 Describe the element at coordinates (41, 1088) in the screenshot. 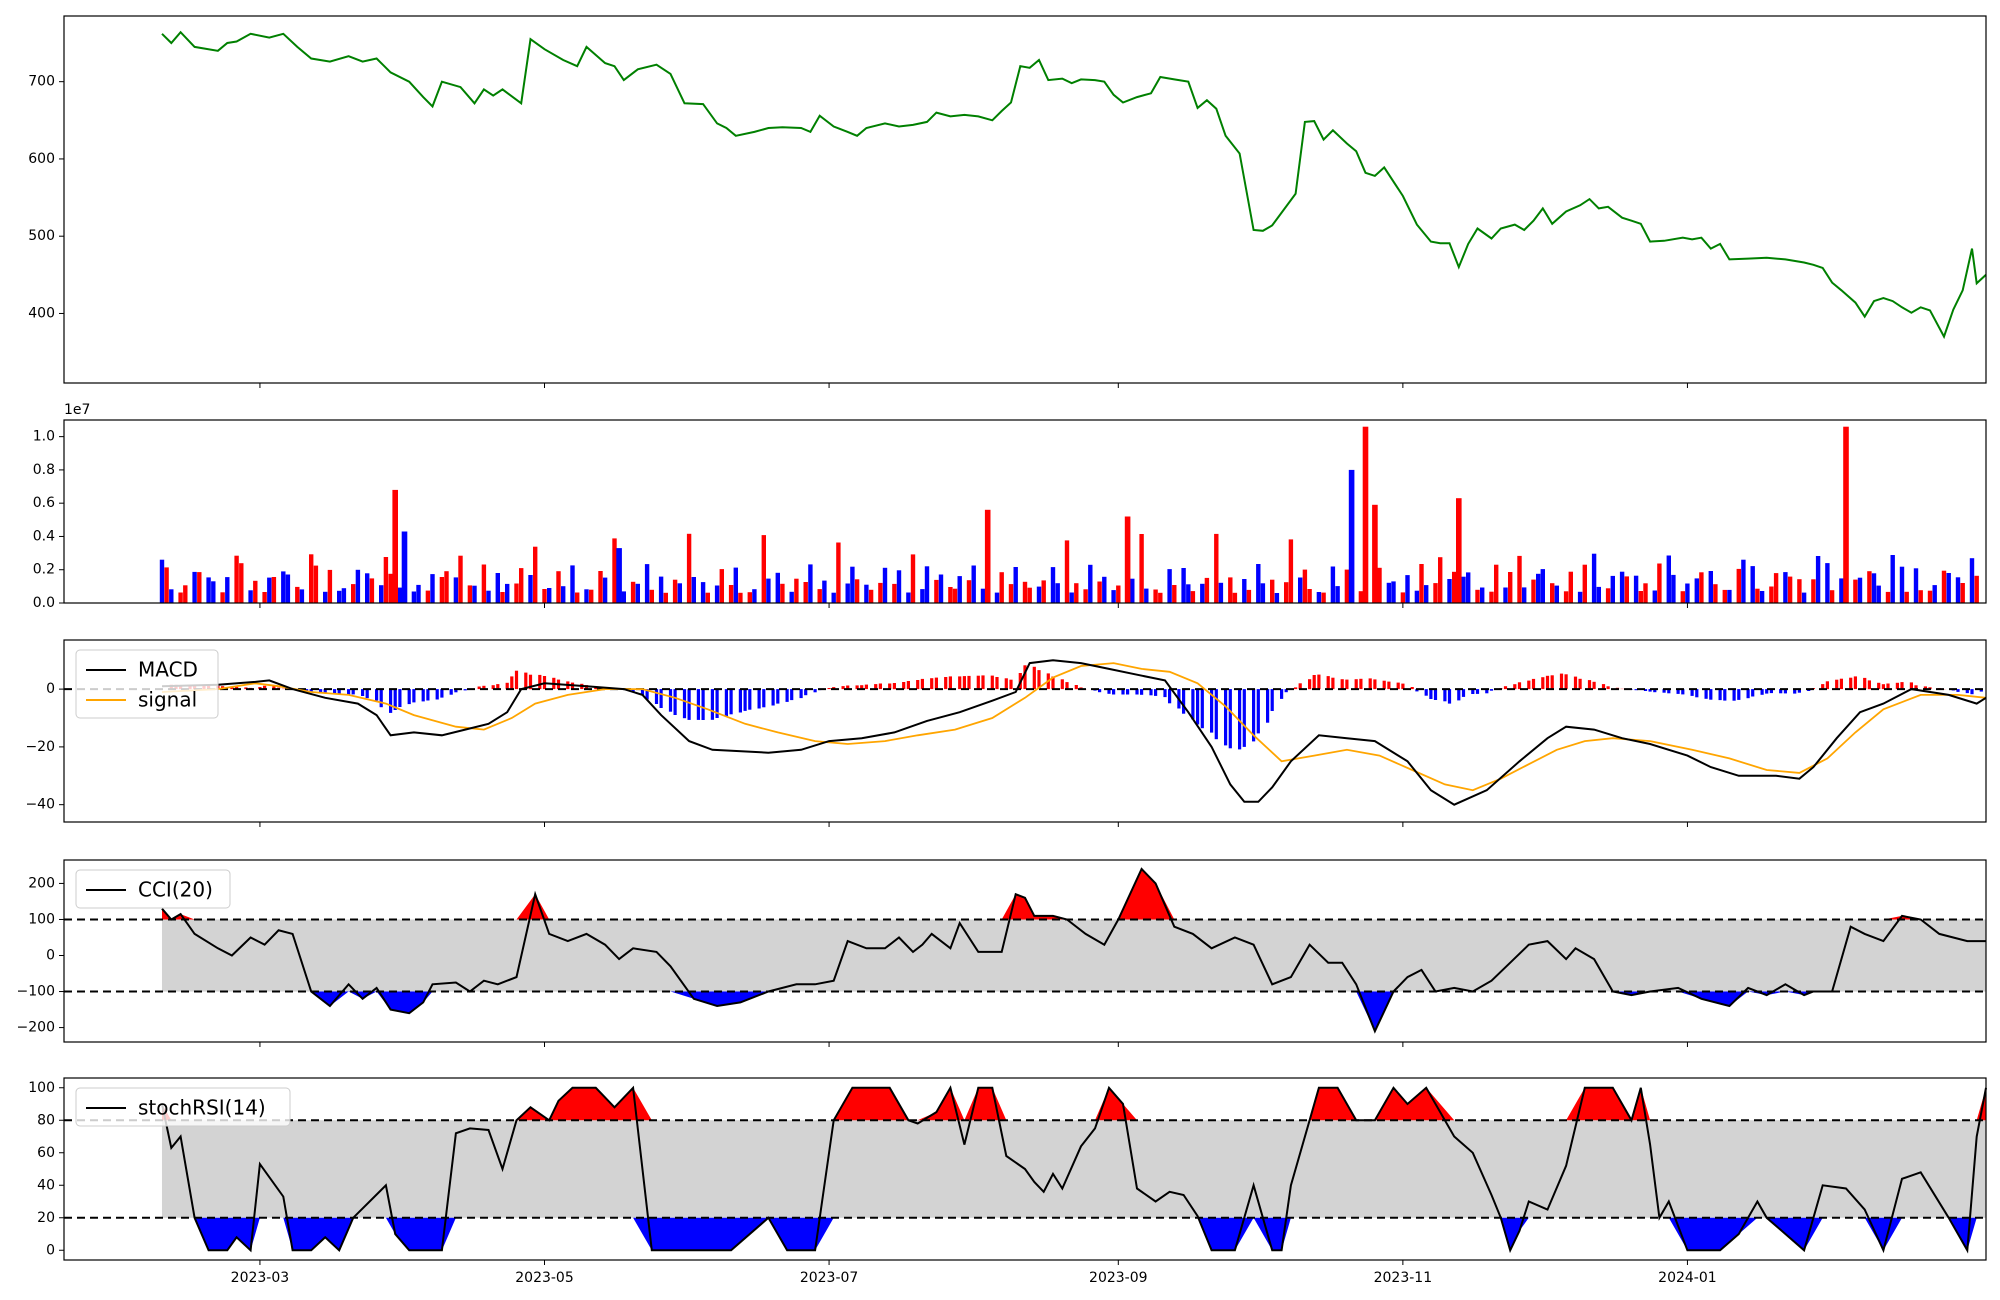

I see `stochrsi-ytick-label: 100` at that location.